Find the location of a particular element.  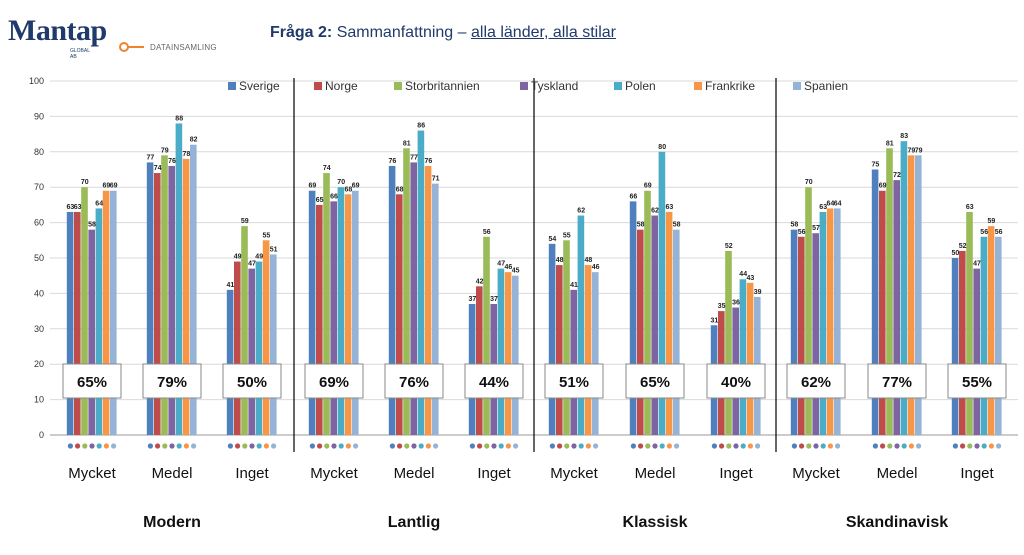

legend-label: Storbritannien is located at coordinates (442, 86).